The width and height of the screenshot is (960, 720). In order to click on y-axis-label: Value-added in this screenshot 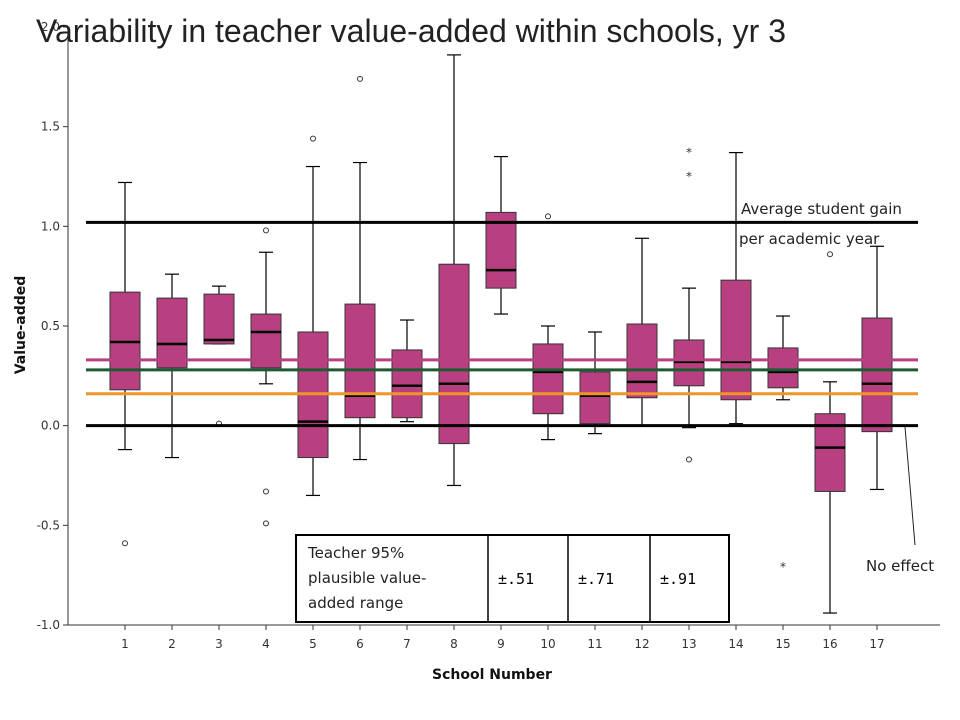, I will do `click(21, 325)`.